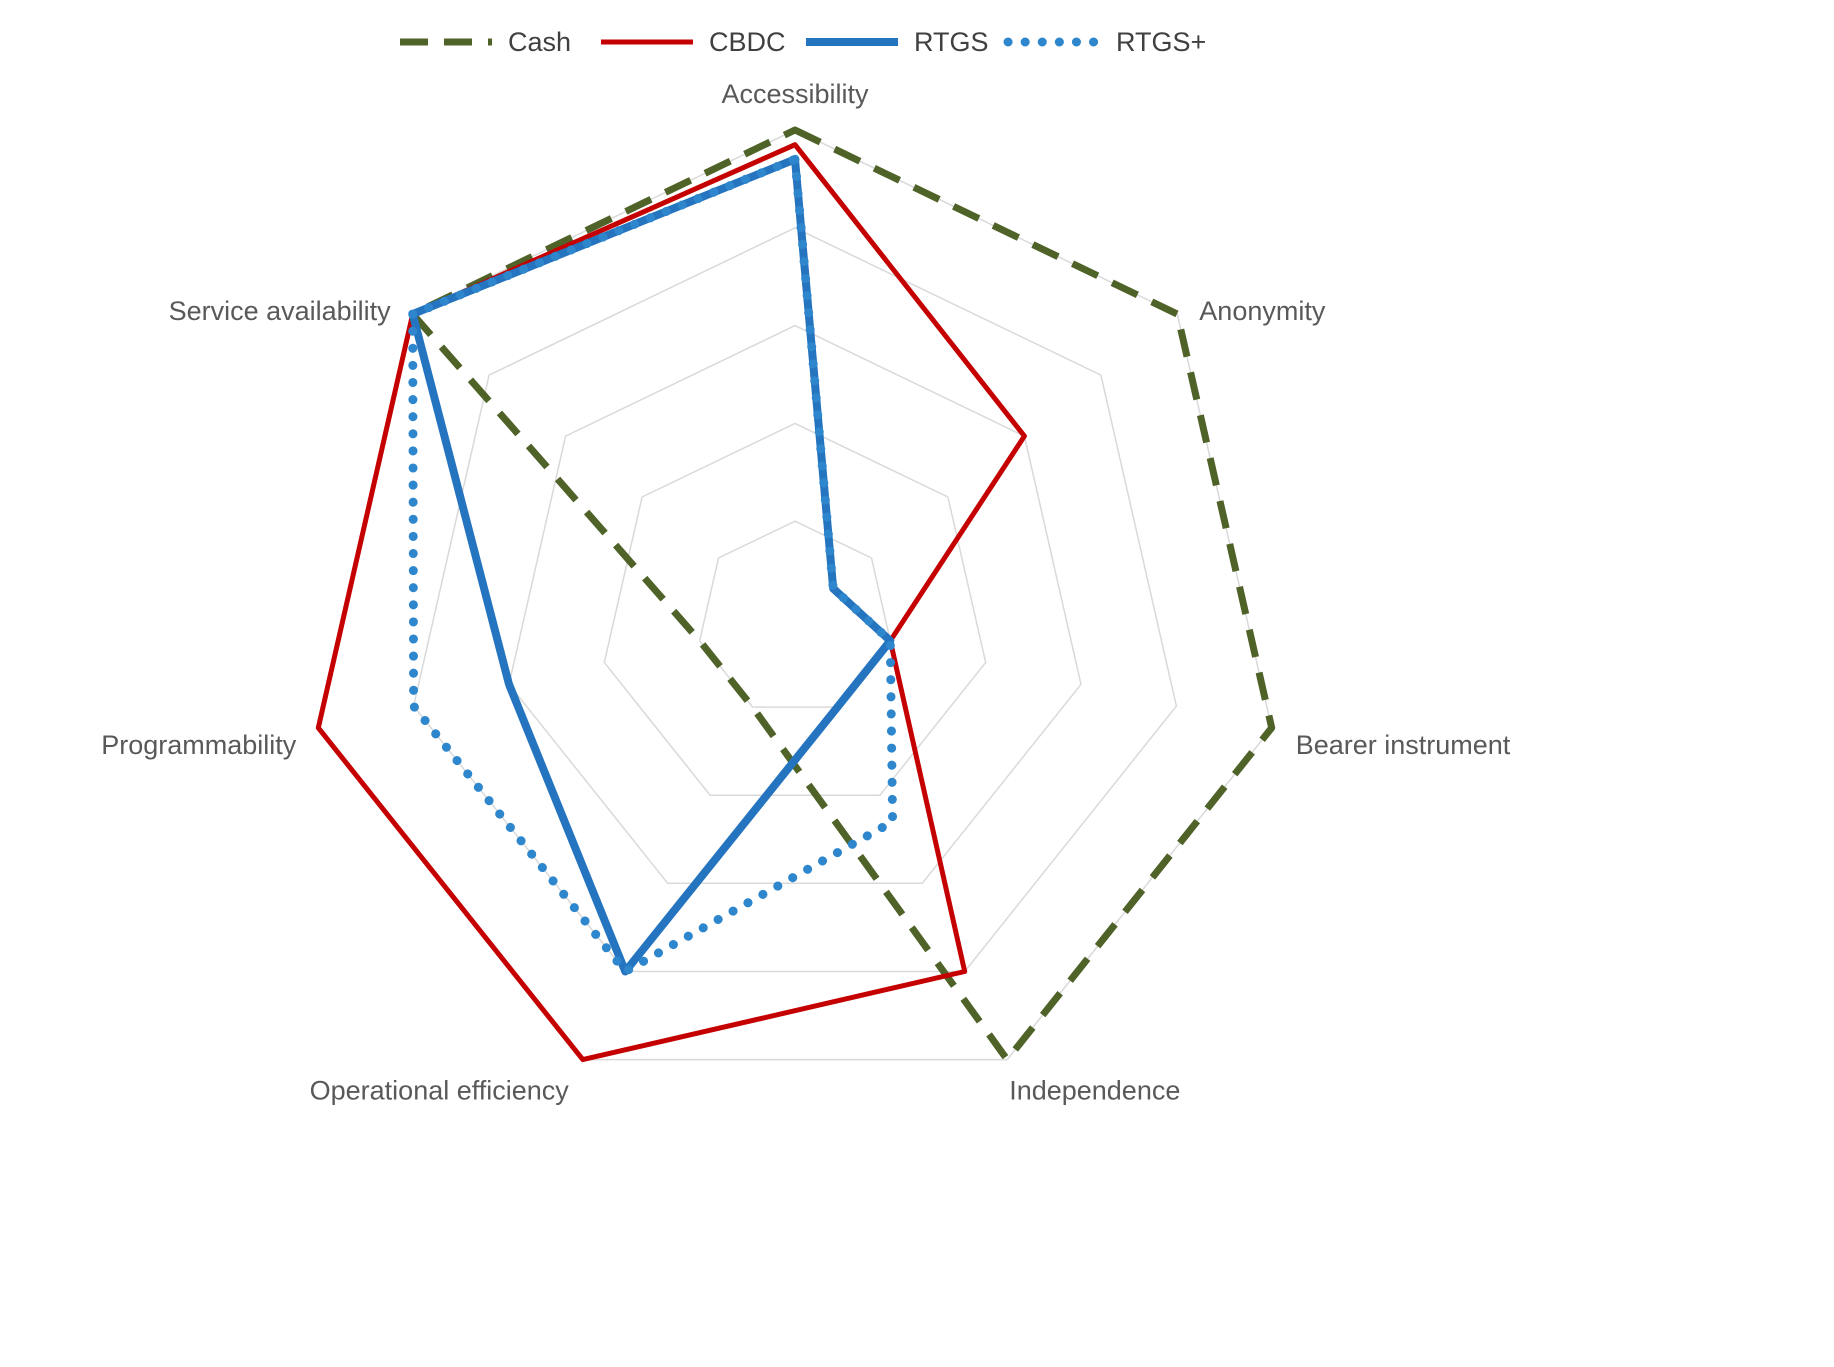 This screenshot has width=1834, height=1367. I want to click on axis-label-operational-efficiency: Operational efficiency, so click(440, 1091).